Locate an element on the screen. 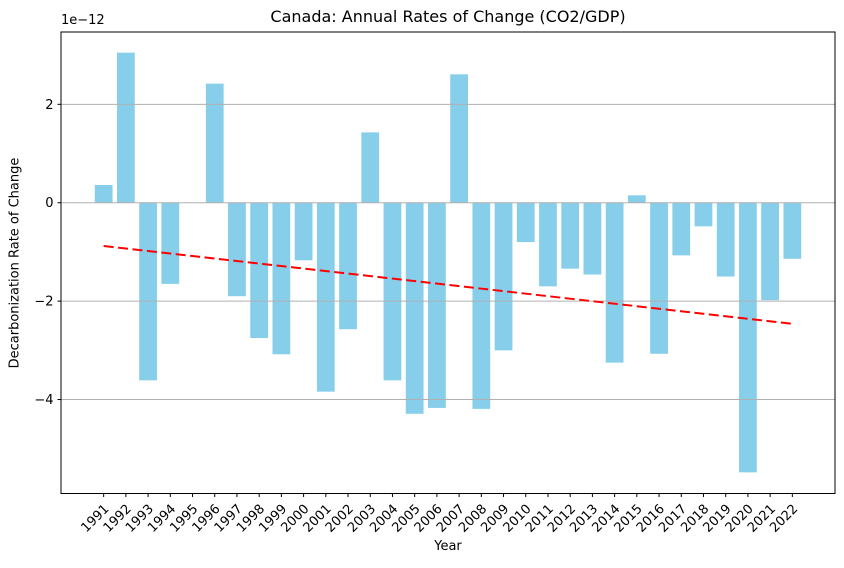 The image size is (844, 568). bar-2018 is located at coordinates (703, 214).